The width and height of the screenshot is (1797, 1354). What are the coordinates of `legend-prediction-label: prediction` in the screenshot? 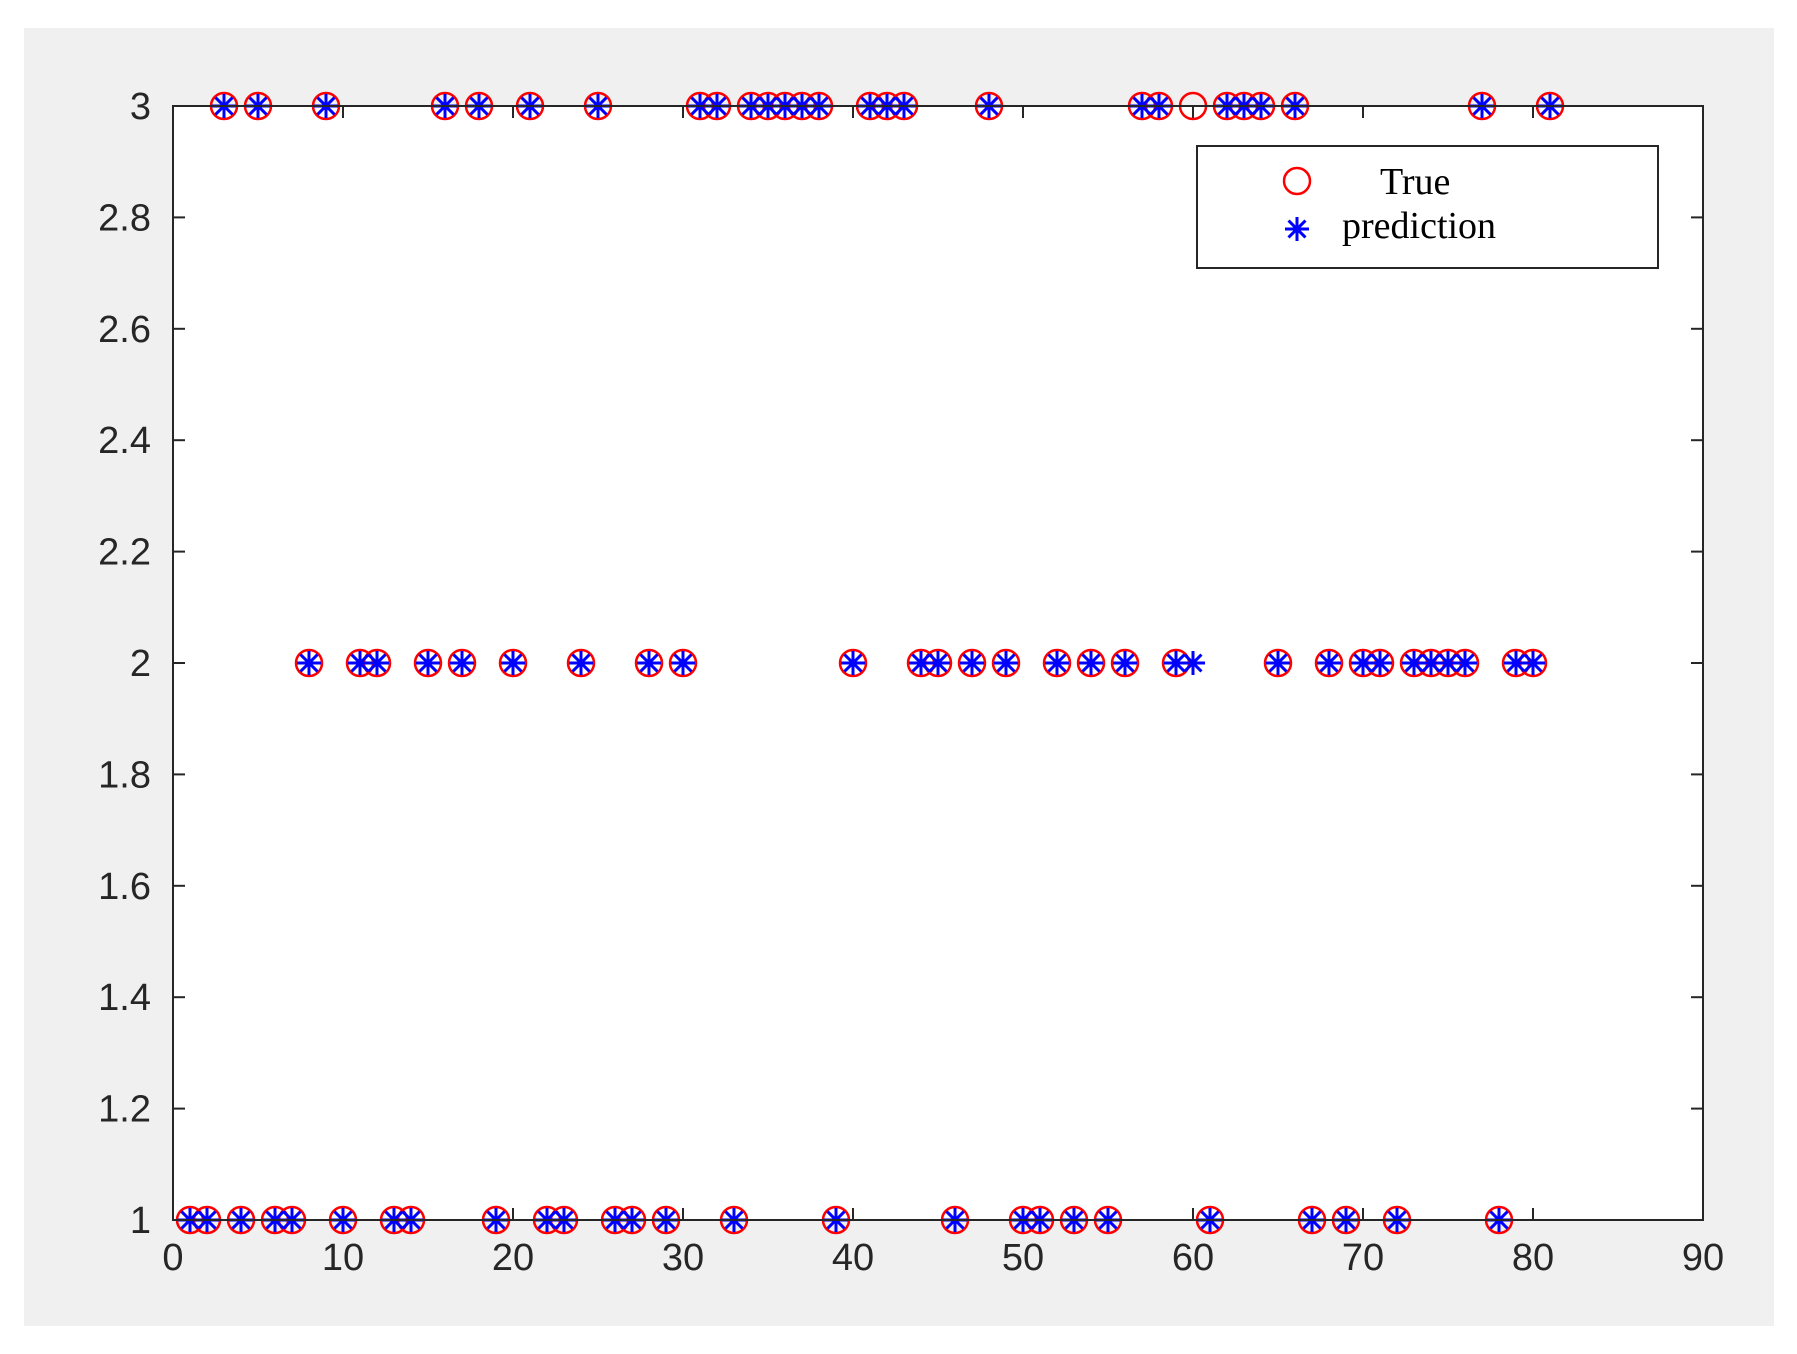 It's located at (1419, 226).